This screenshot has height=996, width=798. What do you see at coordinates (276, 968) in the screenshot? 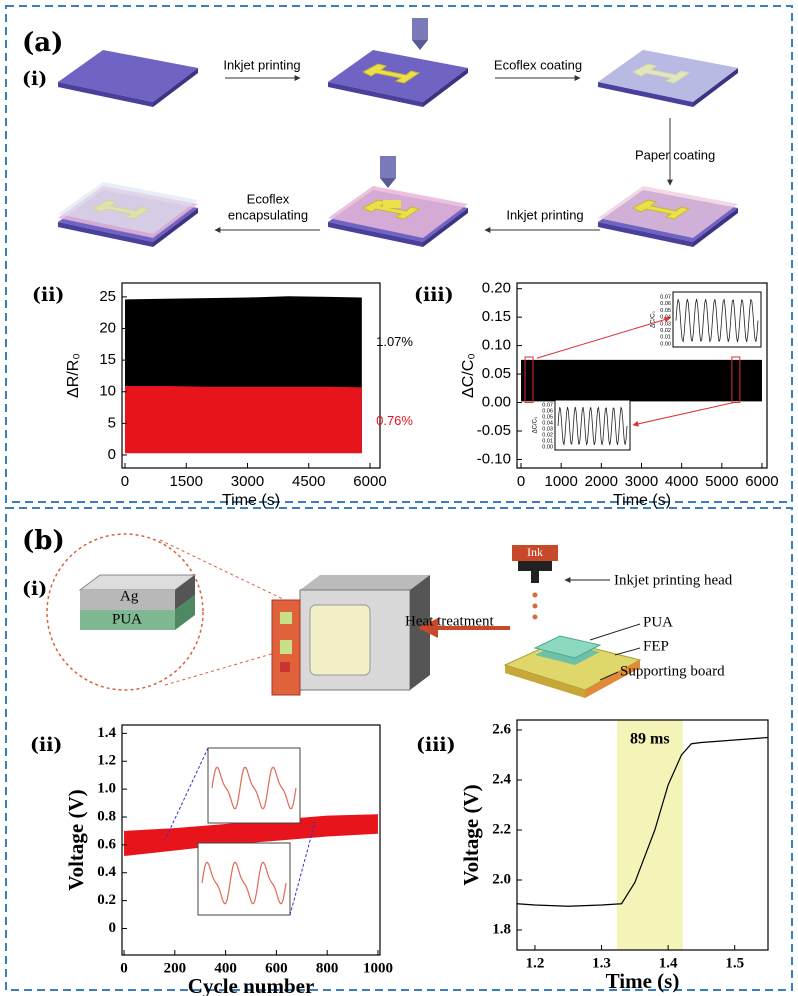
I see `x-tick-label: 600` at bounding box center [276, 968].